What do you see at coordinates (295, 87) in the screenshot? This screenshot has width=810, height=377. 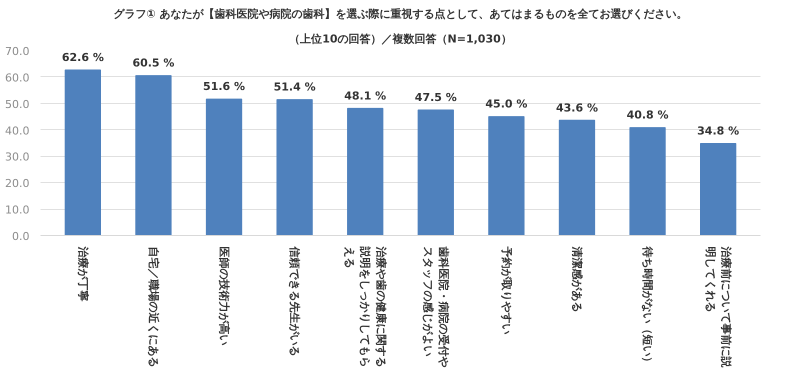 I see `data-label: 51.4 %` at bounding box center [295, 87].